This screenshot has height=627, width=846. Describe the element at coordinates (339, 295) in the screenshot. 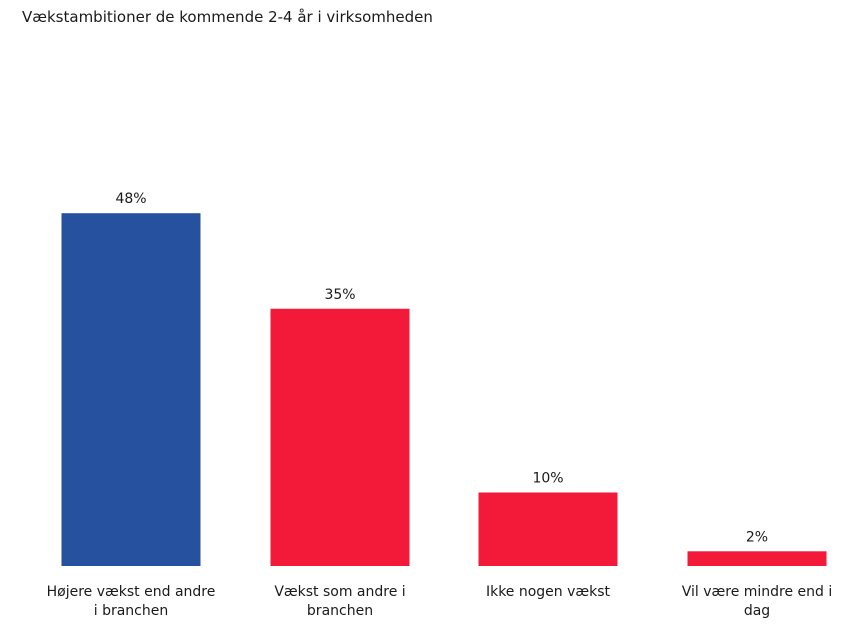

I see `bar-value-label-2: 35%` at that location.